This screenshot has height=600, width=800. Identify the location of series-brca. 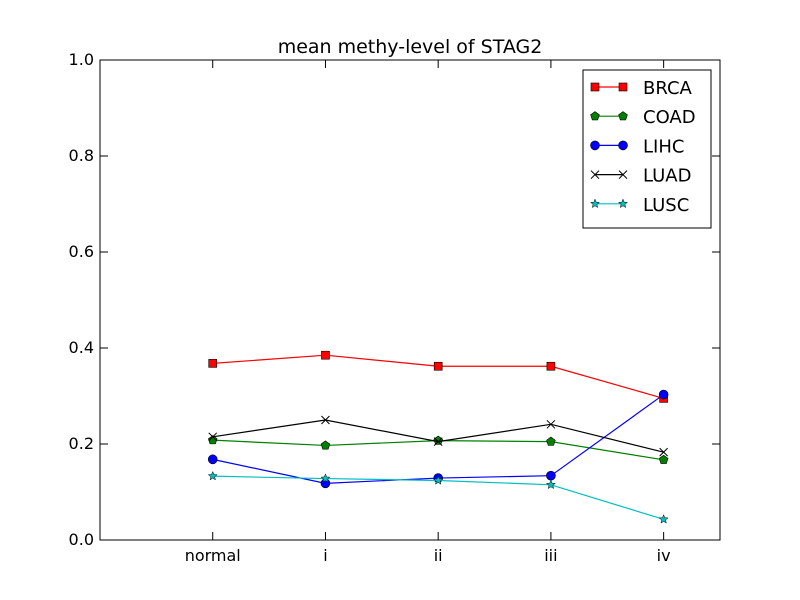
(438, 376).